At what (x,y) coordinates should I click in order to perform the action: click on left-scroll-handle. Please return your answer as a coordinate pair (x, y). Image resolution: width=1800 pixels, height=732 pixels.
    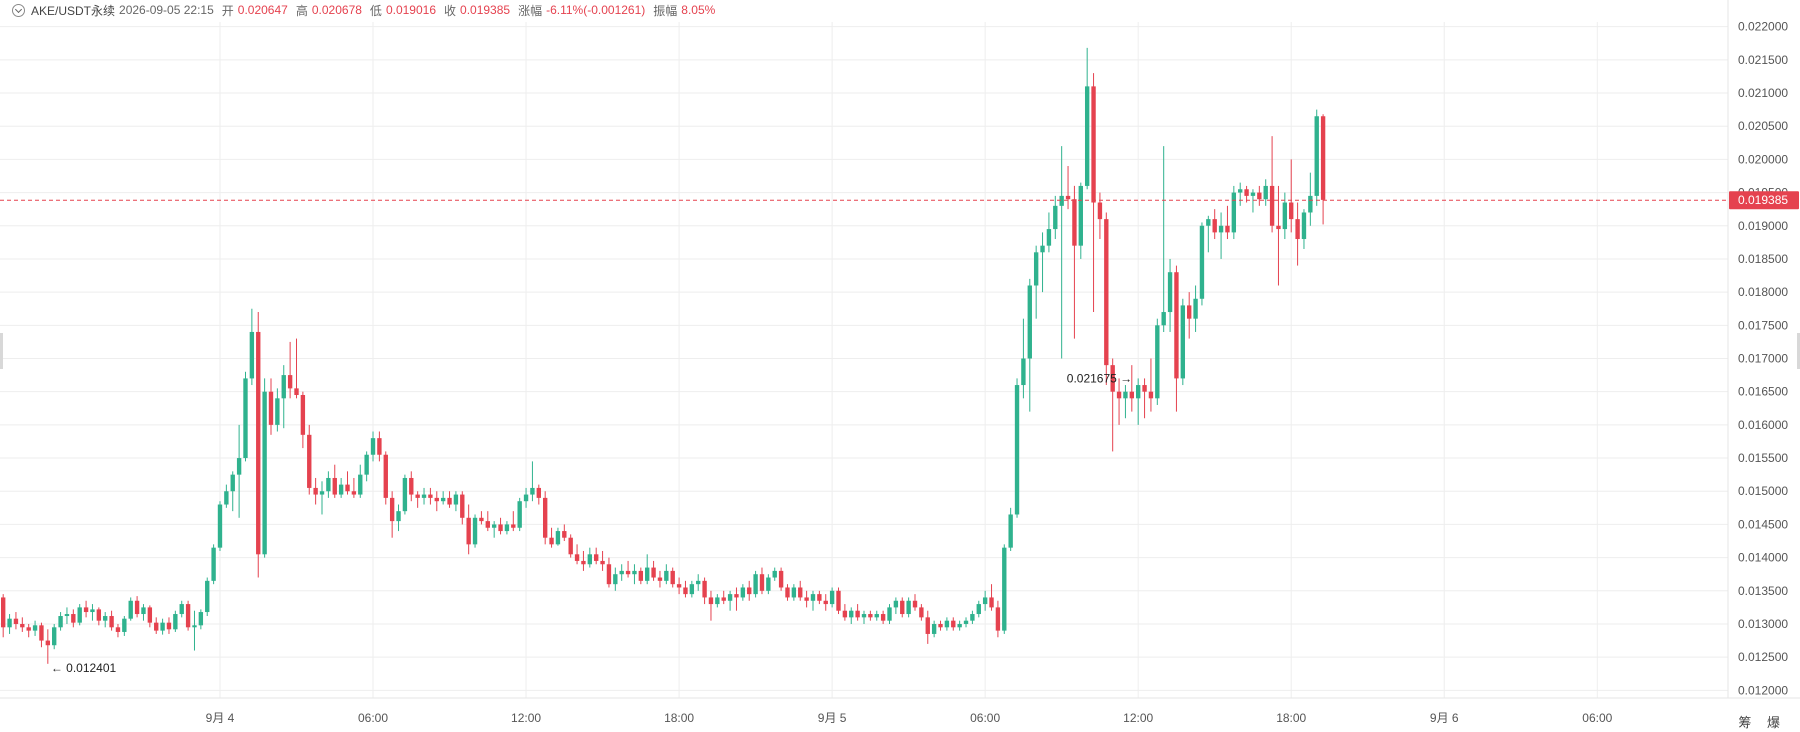
    Looking at the image, I should click on (1, 351).